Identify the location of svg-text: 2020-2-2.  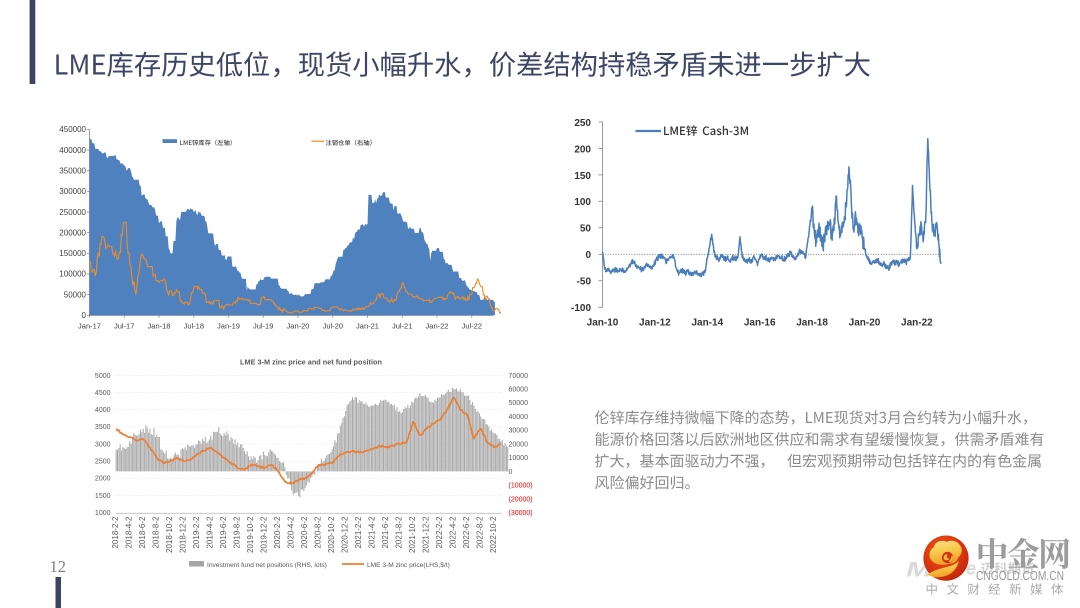
(277, 532).